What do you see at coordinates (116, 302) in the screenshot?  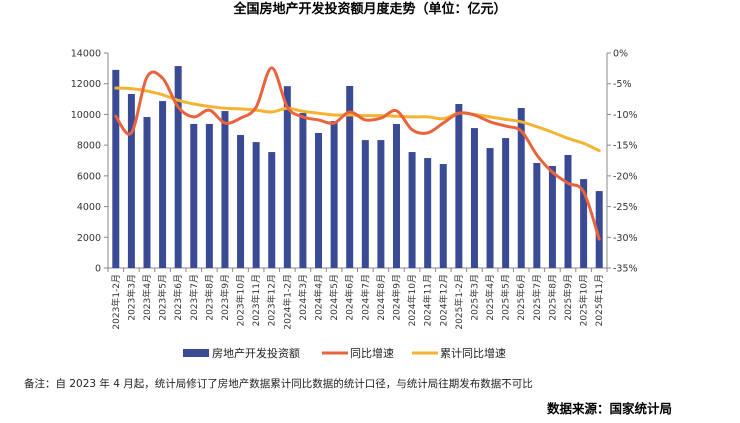 I see `category-label: 2023年1-2月` at bounding box center [116, 302].